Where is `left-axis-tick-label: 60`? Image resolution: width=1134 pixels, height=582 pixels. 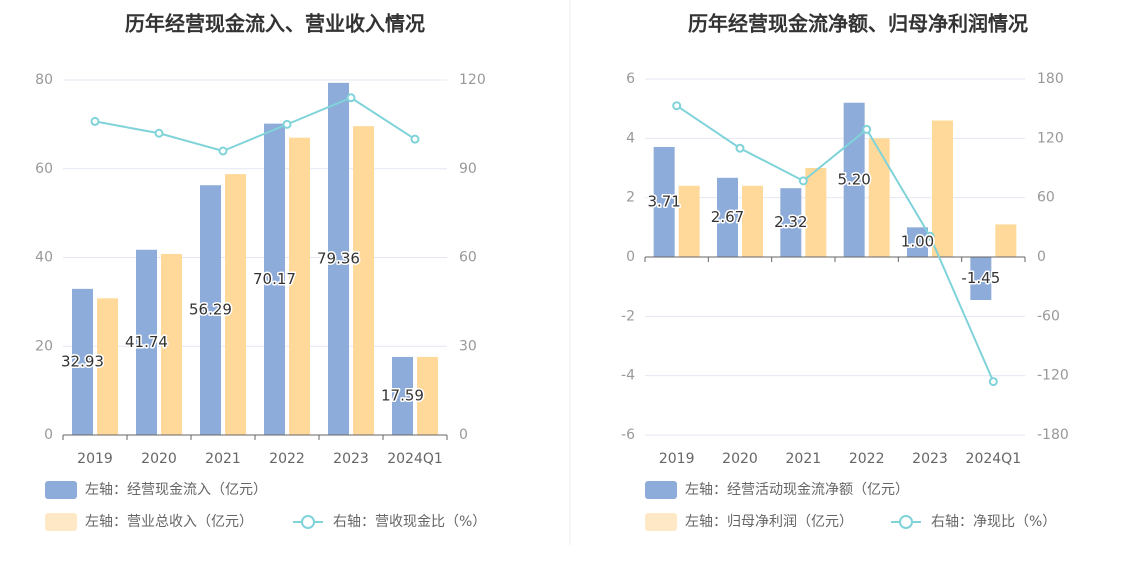
left-axis-tick-label: 60 is located at coordinates (44, 169).